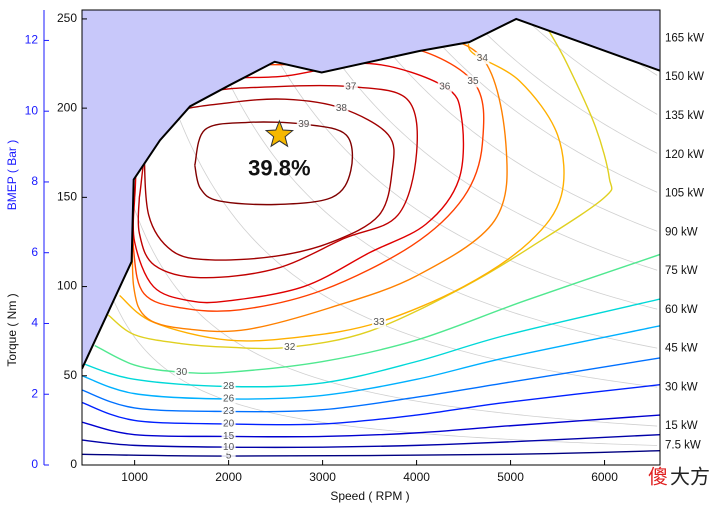 Image resolution: width=713 pixels, height=513 pixels. Describe the element at coordinates (67, 18) in the screenshot. I see `y-tick-label: 250` at that location.